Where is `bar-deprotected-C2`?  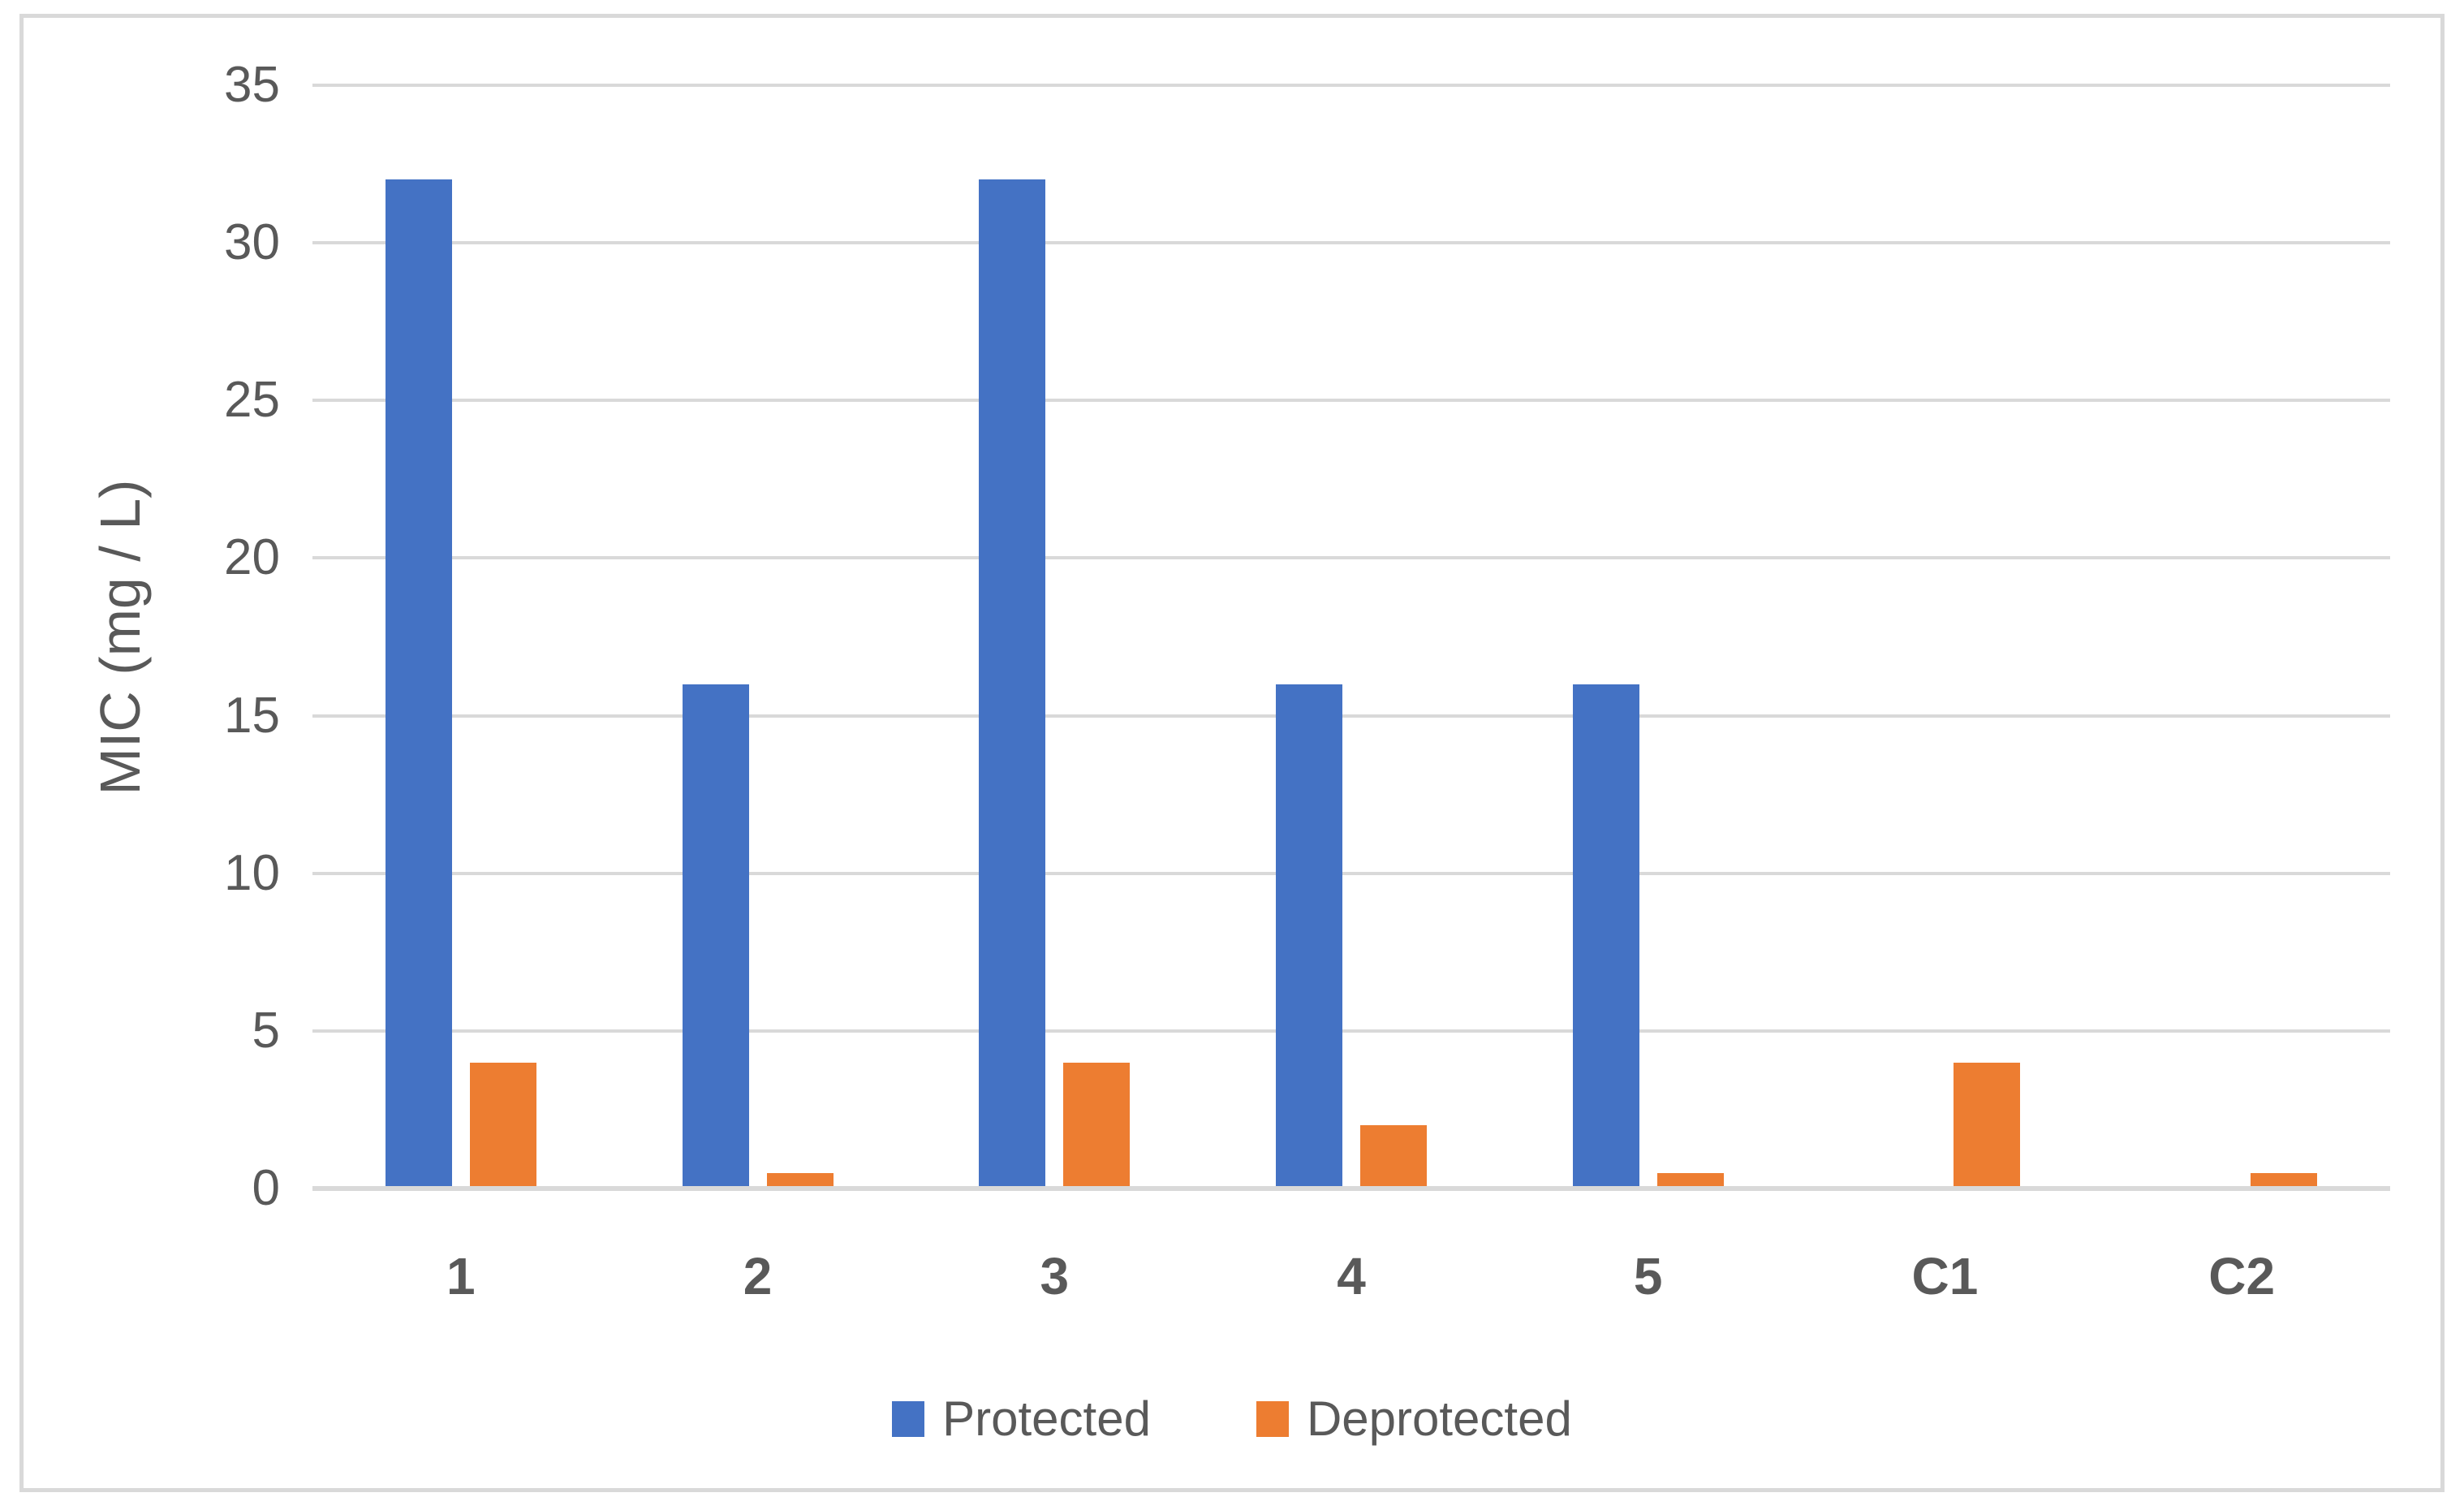
bar-deprotected-C2 is located at coordinates (2285, 1180).